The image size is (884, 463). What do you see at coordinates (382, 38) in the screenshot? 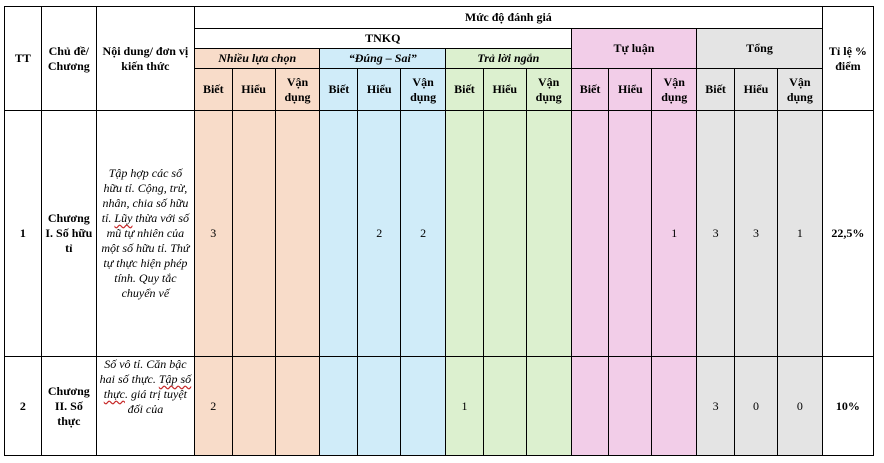
I see `header-tnkq: TNKQ` at bounding box center [382, 38].